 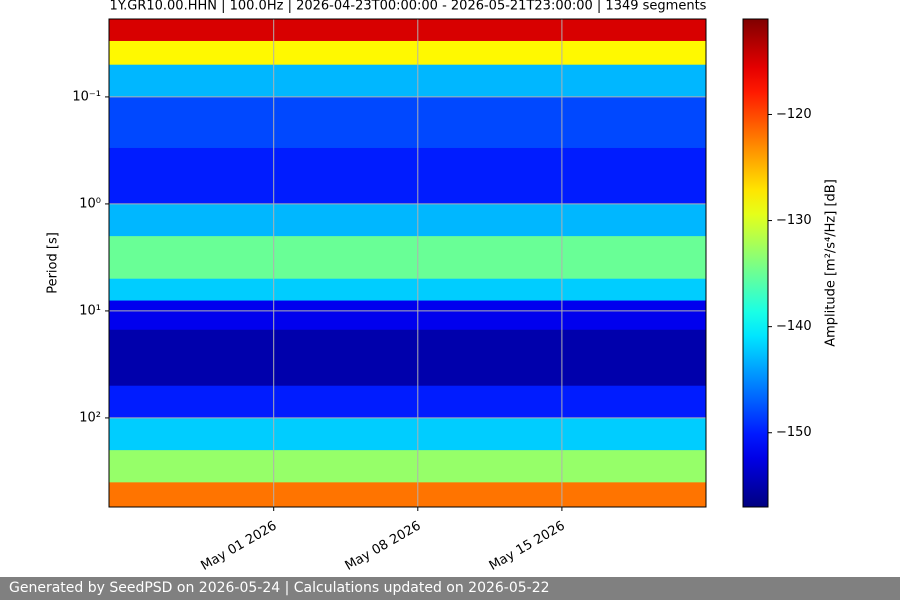 I want to click on y-tick-label: 10¹, so click(x=90, y=310).